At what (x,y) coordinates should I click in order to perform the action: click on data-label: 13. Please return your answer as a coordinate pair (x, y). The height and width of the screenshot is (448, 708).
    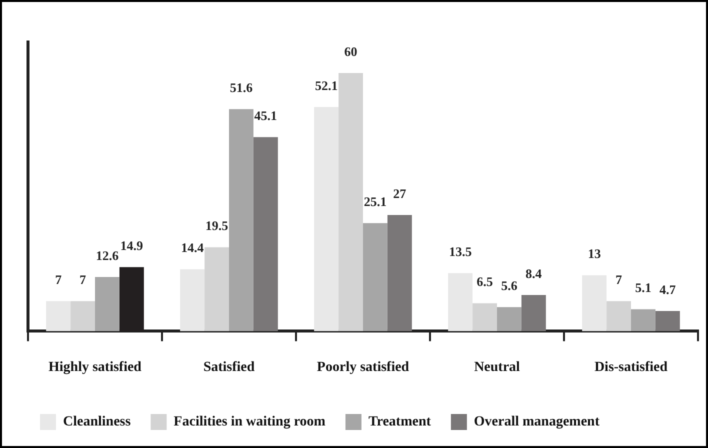
    Looking at the image, I should click on (595, 254).